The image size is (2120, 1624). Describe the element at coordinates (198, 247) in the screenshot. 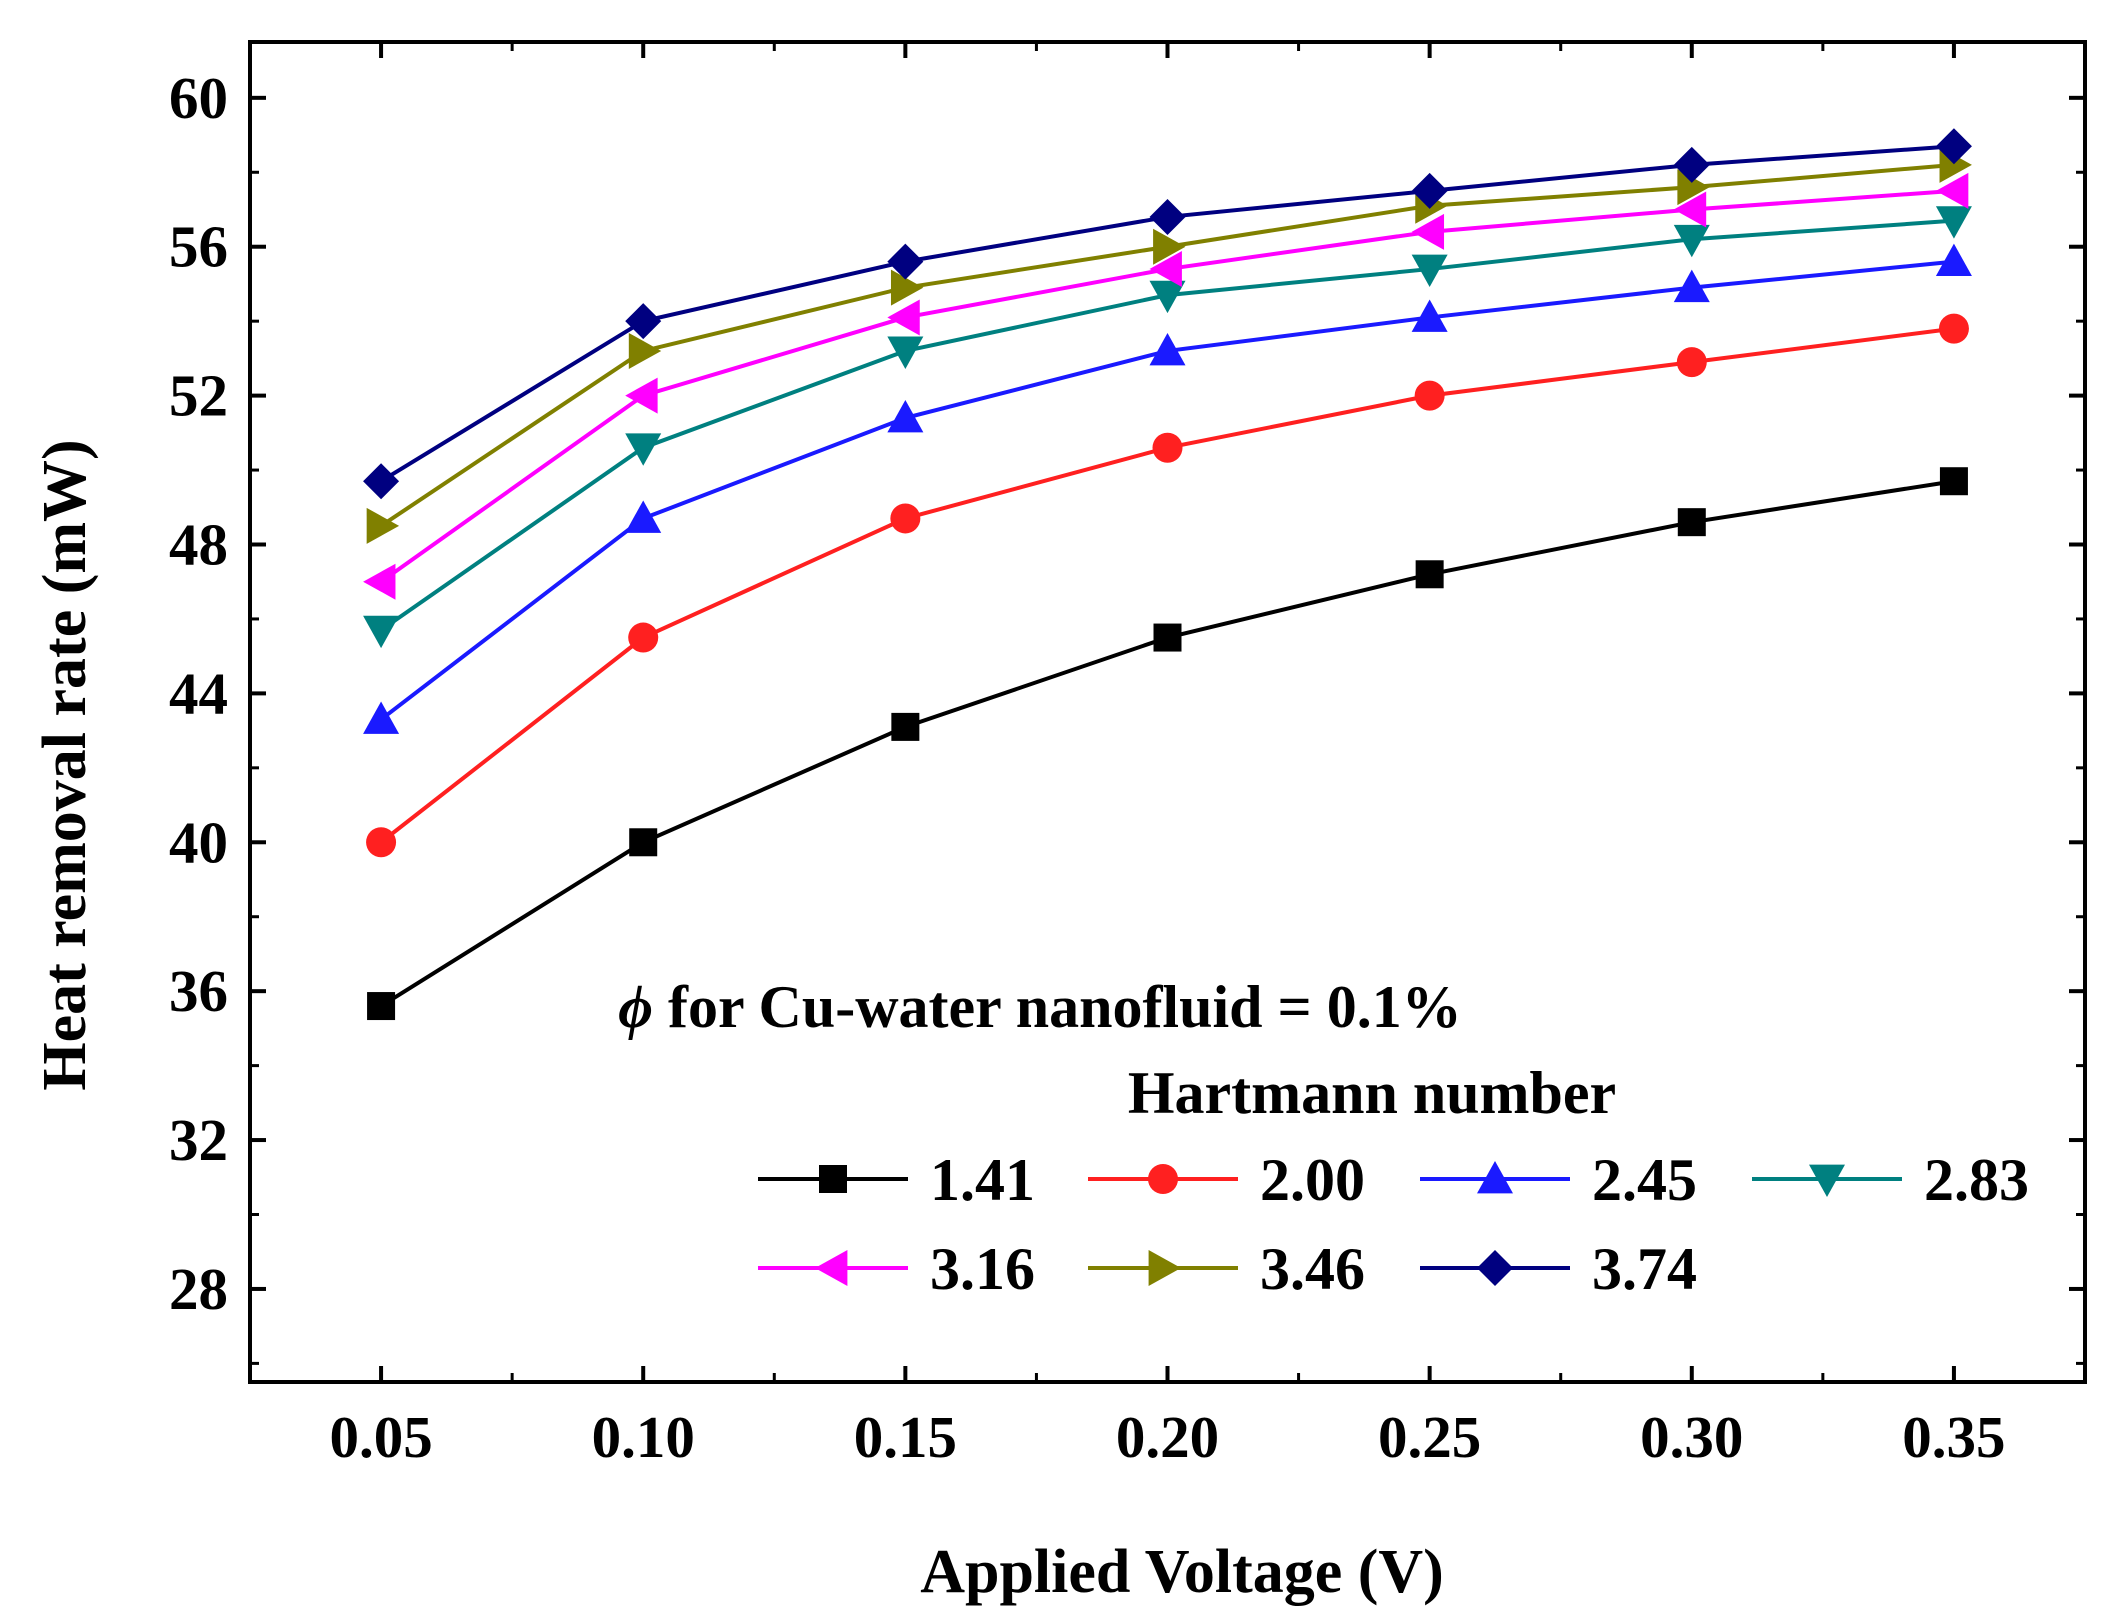

I see `y-tick-label: 56` at that location.